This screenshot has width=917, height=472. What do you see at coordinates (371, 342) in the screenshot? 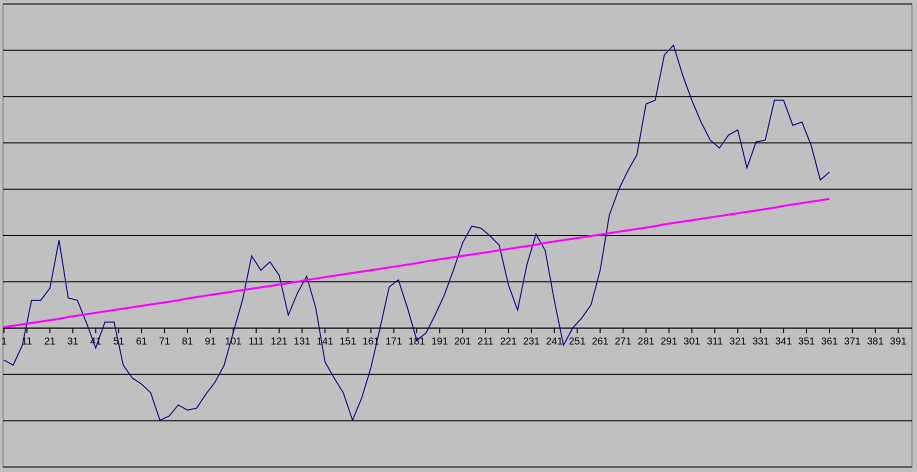
I see `x-tick-label: 161` at bounding box center [371, 342].